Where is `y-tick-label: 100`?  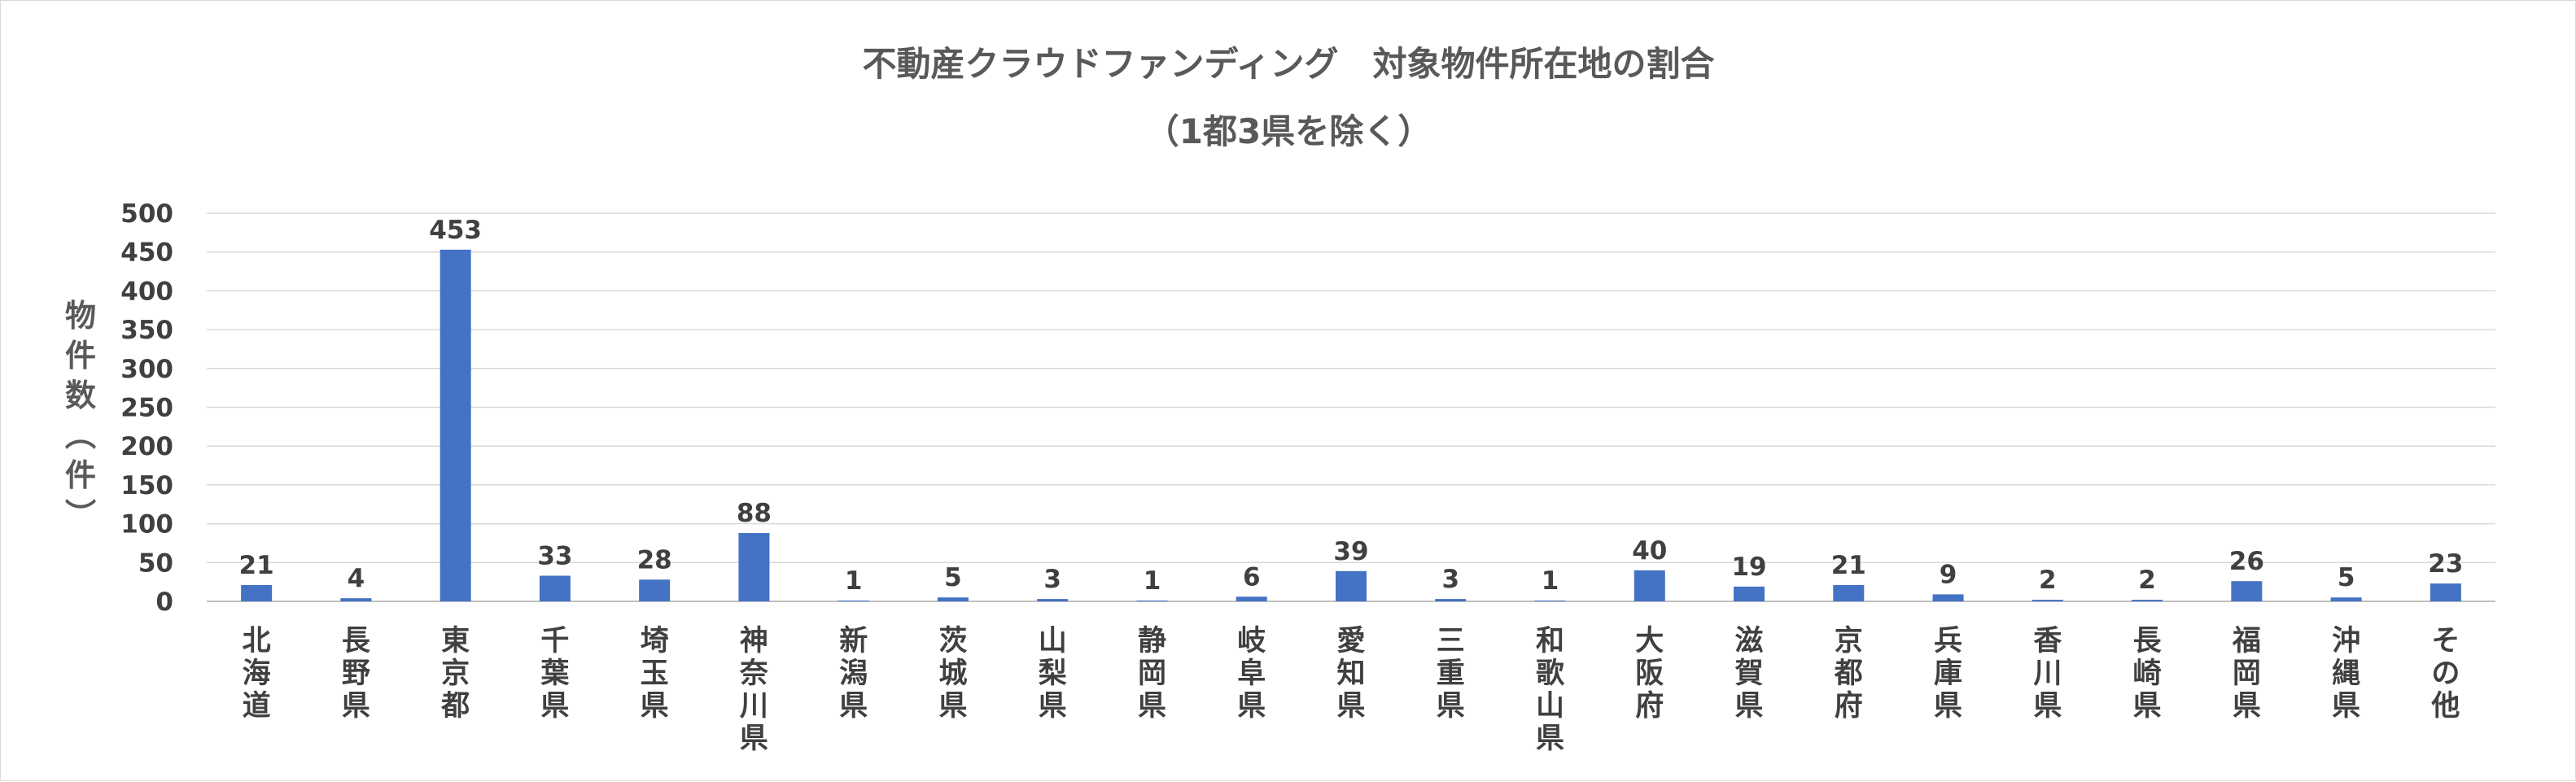 y-tick-label: 100 is located at coordinates (146, 525).